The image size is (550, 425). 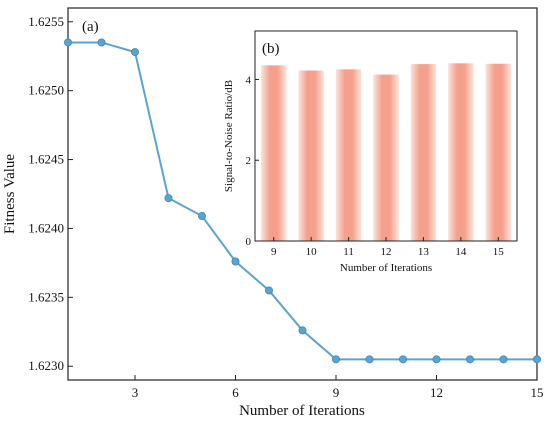 What do you see at coordinates (386, 268) in the screenshot?
I see `inset-x-axis-title: Number of Iterations` at bounding box center [386, 268].